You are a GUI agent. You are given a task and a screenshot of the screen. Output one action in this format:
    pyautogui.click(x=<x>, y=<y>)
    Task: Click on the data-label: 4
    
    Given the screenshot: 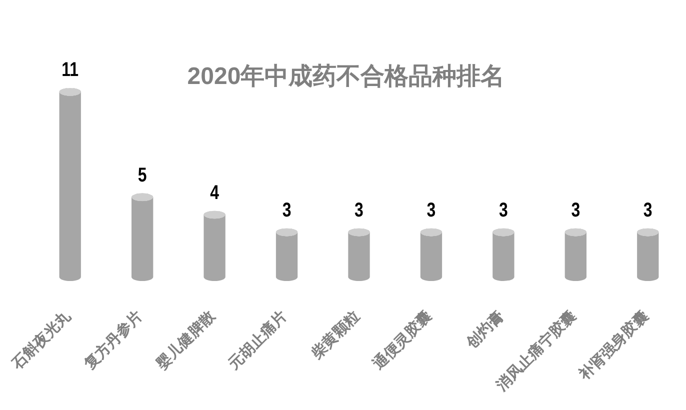 What is the action you would take?
    pyautogui.click(x=215, y=192)
    